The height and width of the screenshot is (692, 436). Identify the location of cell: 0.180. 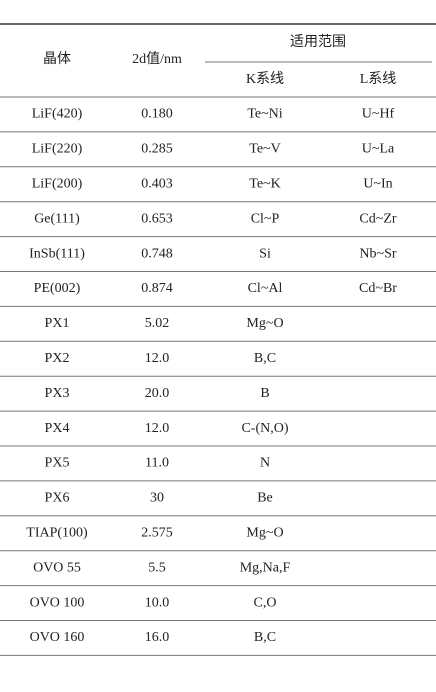
(157, 114).